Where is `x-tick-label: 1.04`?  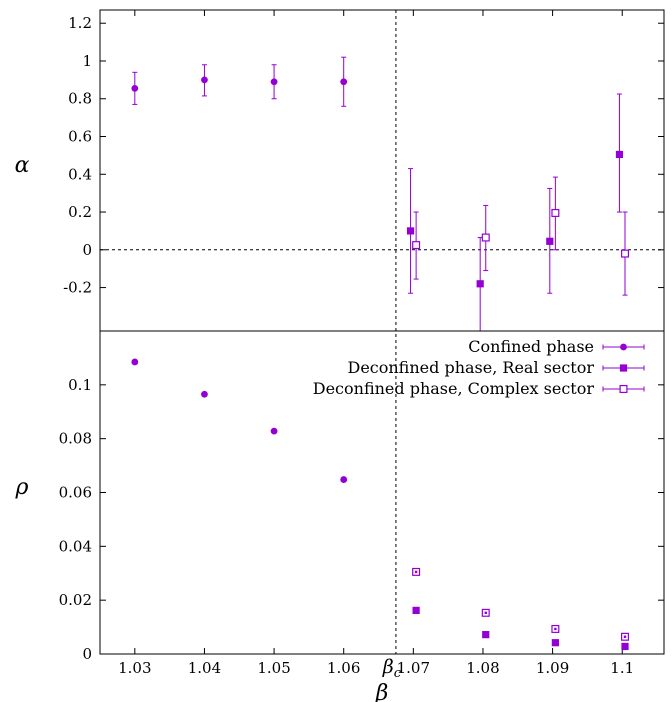
x-tick-label: 1.04 is located at coordinates (204, 668).